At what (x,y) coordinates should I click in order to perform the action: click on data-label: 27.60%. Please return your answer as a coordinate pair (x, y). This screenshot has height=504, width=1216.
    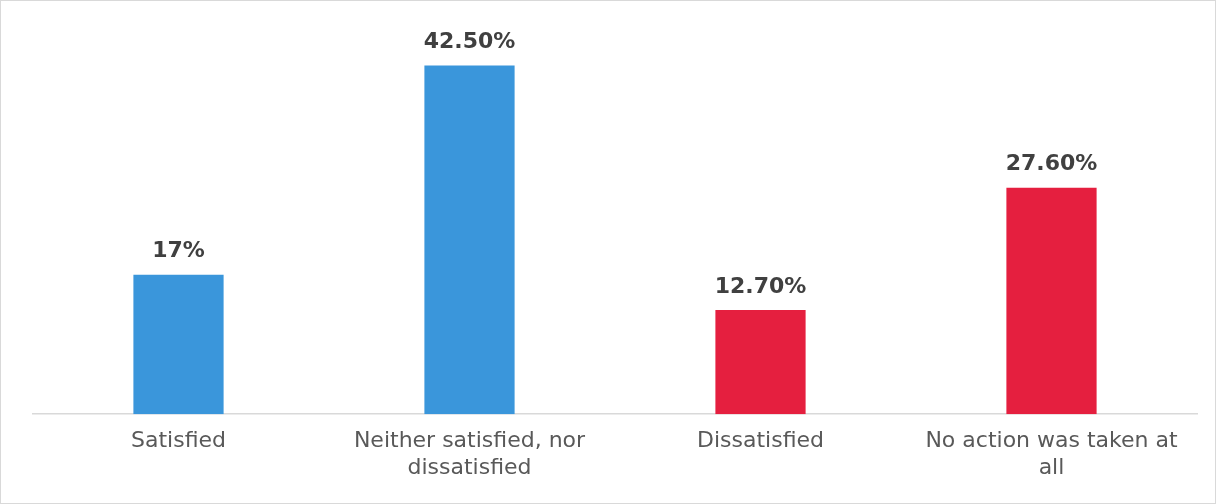
    Looking at the image, I should click on (1051, 163).